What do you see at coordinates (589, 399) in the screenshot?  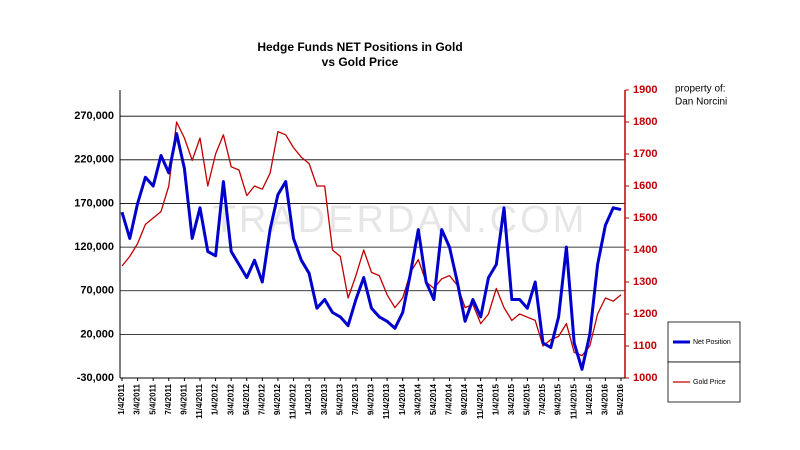 I see `x-tick-label: 1/4/2016` at bounding box center [589, 399].